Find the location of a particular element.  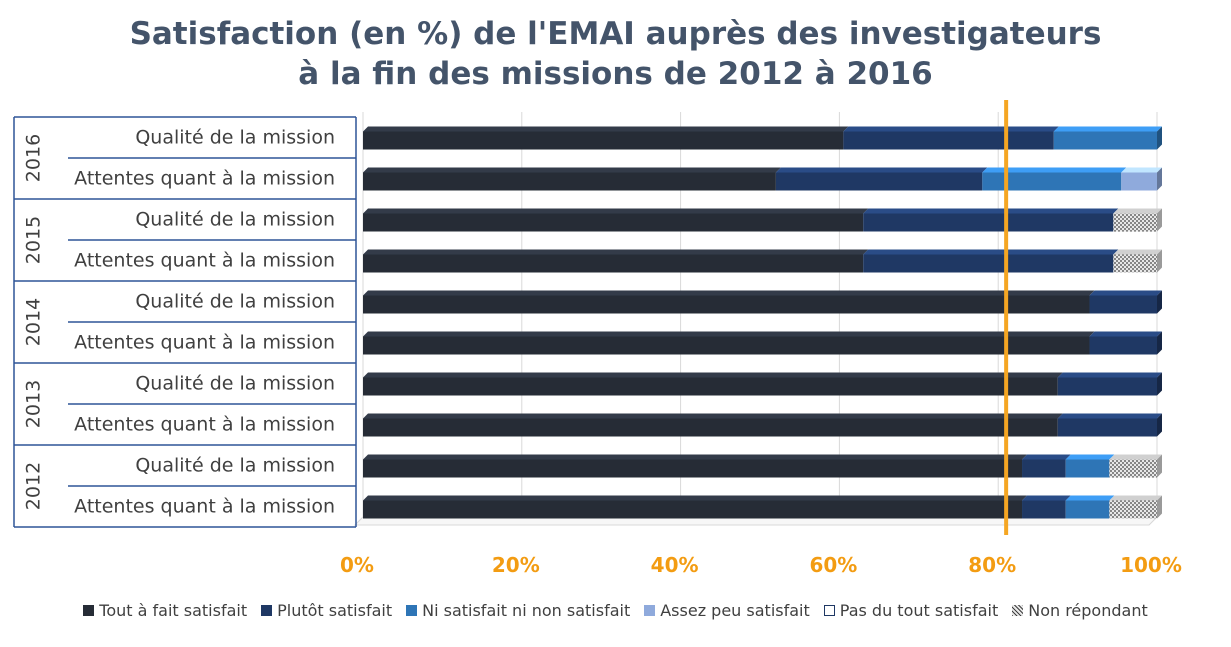

x-tick-label: 0% is located at coordinates (357, 565).